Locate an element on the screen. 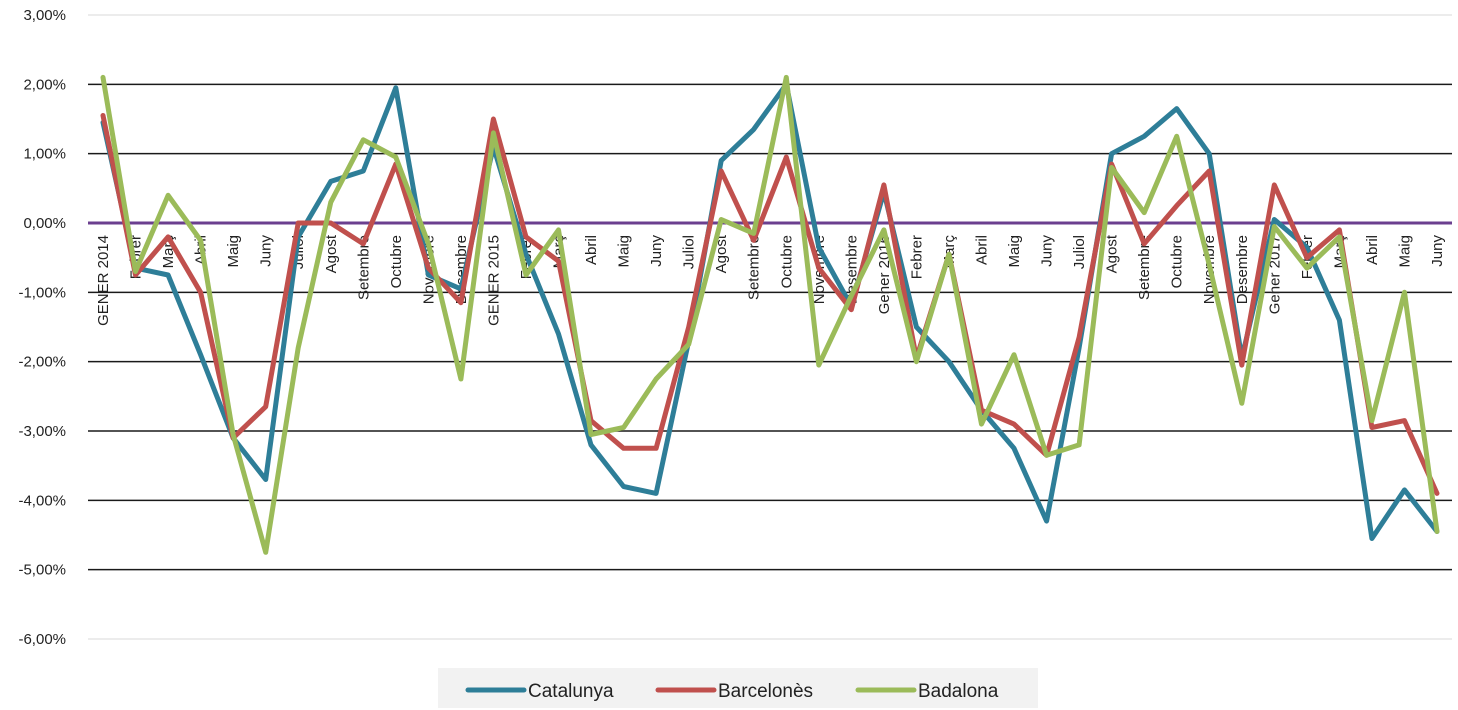 Image resolution: width=1458 pixels, height=710 pixels. legend-label: Catalunya is located at coordinates (571, 691).